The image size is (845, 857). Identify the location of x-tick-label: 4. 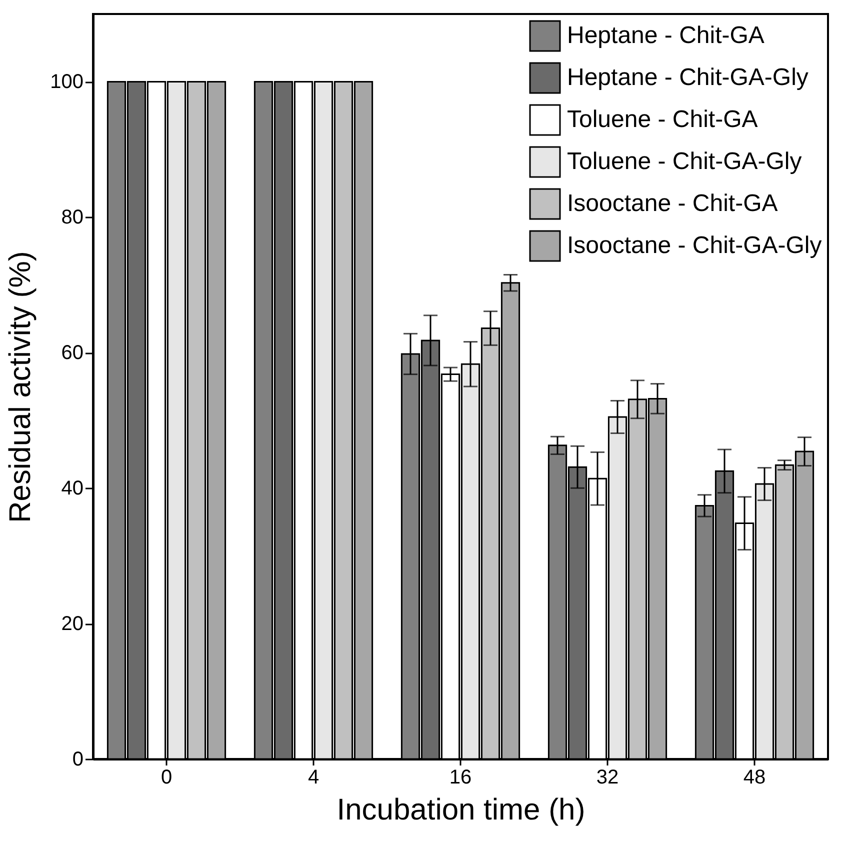
(314, 777).